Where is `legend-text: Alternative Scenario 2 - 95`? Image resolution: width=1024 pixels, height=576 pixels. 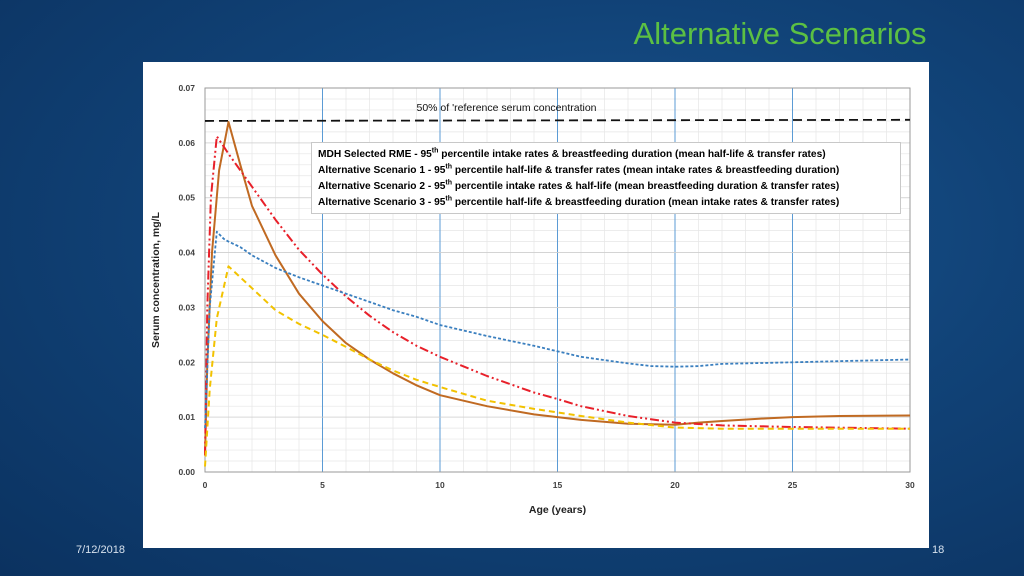 legend-text: Alternative Scenario 2 - 95 is located at coordinates (382, 186).